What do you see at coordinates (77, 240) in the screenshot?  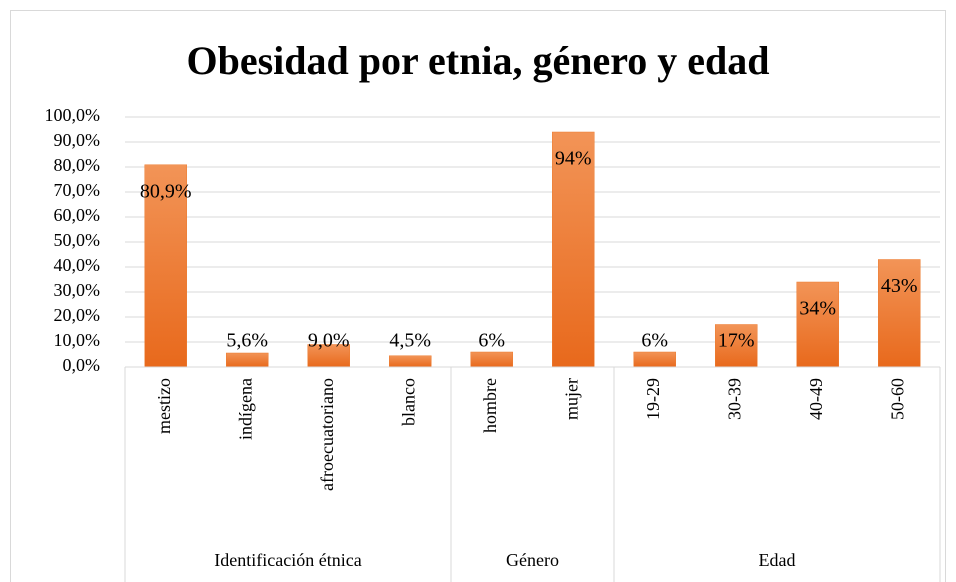 I see `y-tick-label: 50,0%` at bounding box center [77, 240].